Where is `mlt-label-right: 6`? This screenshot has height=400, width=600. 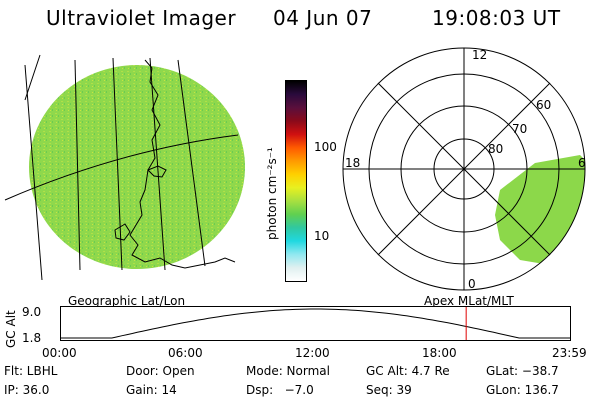
mlt-label-right: 6 is located at coordinates (582, 163).